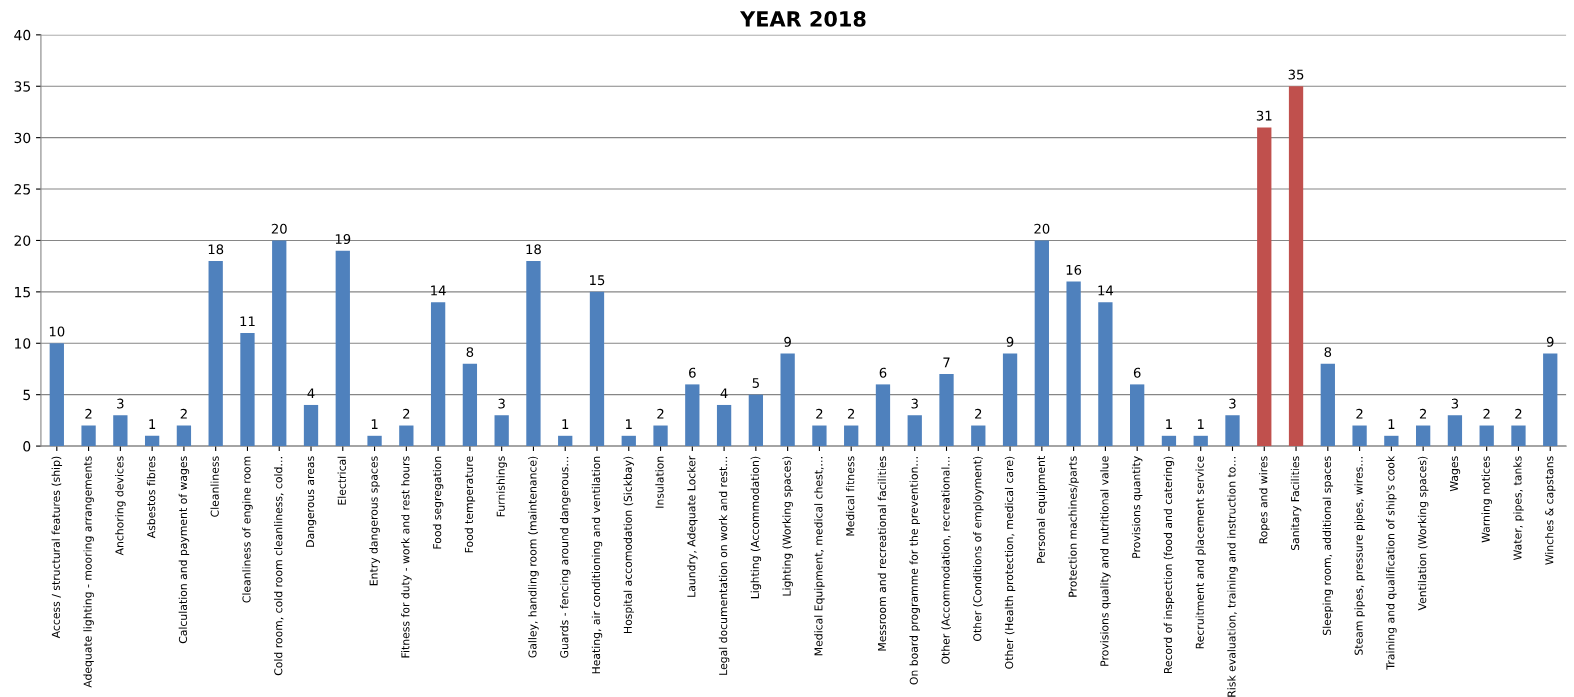  I want to click on x-tick-label: Other (Conditions of employment), so click(978, 548).